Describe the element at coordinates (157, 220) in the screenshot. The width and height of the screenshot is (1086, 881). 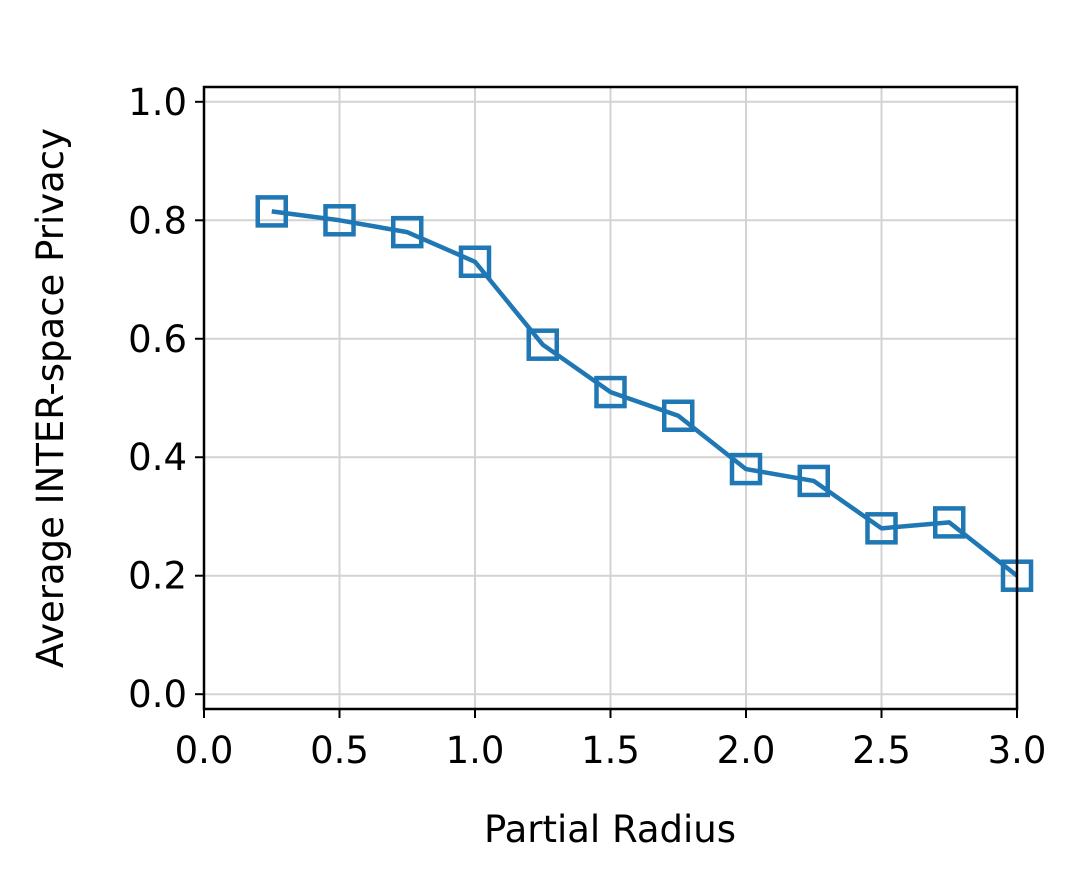
I see `y-tick-label: 0.8` at that location.